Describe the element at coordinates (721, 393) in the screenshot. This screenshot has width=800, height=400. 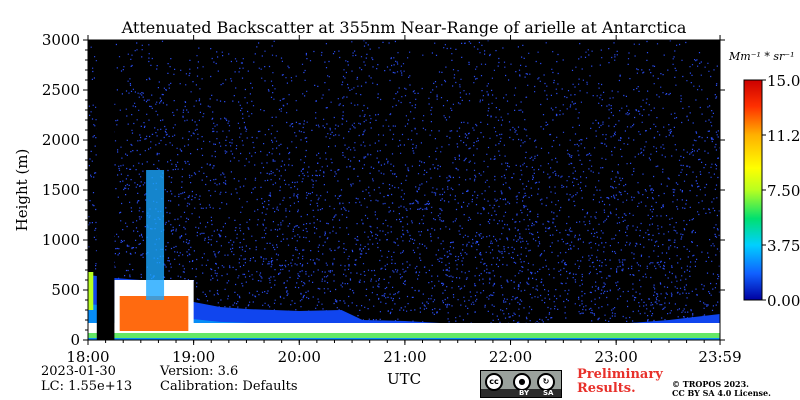
I see `copyright-line-2: CC BY SA 4.0 License.` at that location.